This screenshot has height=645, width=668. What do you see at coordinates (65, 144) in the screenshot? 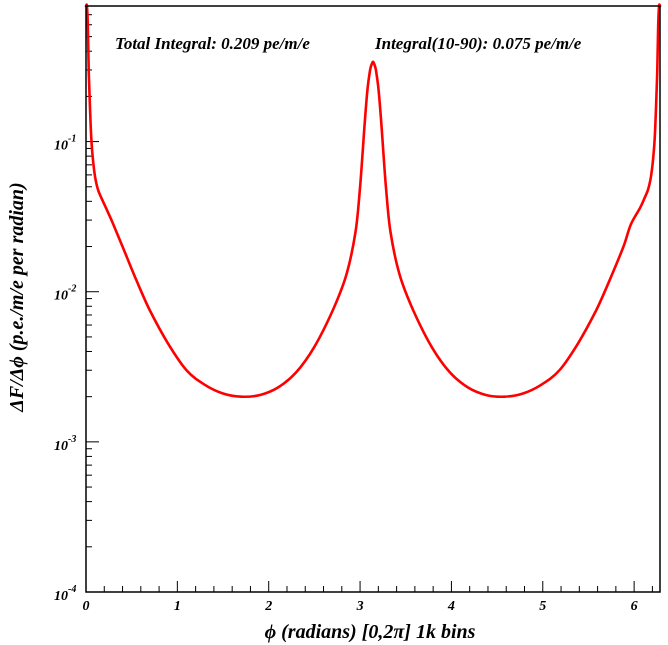
I see `y-tick-label: 10⁻¹` at bounding box center [65, 144].